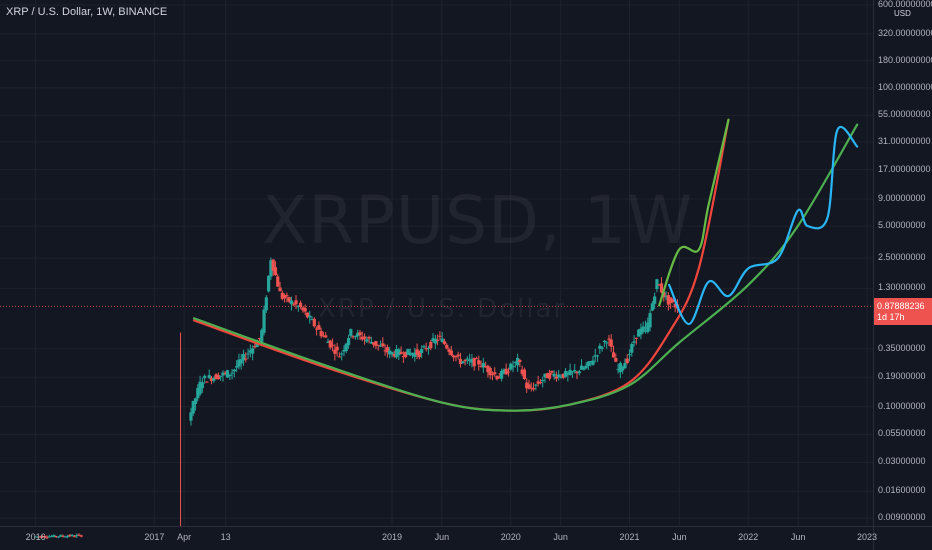  Describe the element at coordinates (679, 537) in the screenshot. I see `time-tick-label: Jun` at that location.